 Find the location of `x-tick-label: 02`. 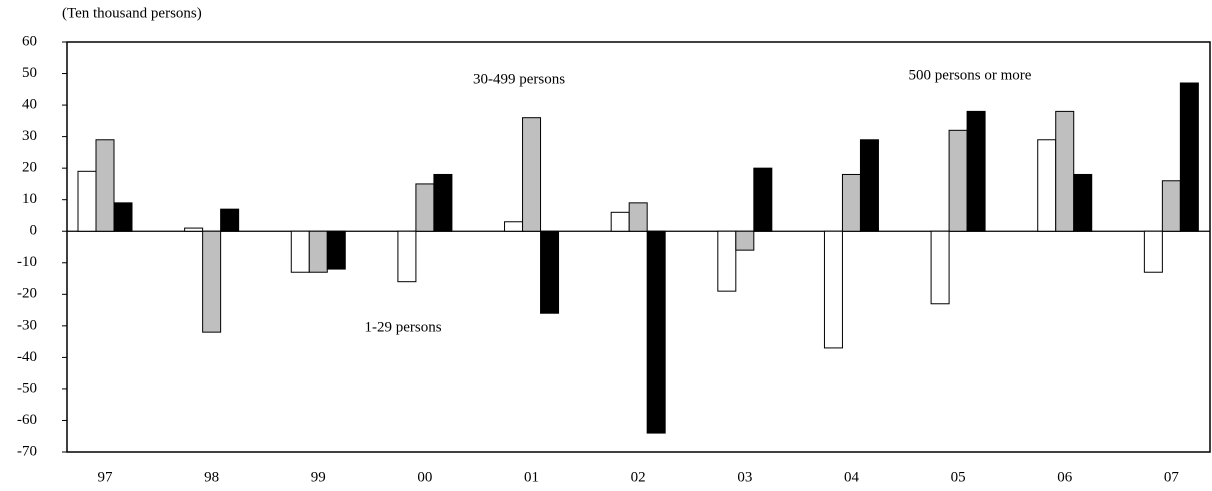

x-tick-label: 02 is located at coordinates (638, 477).